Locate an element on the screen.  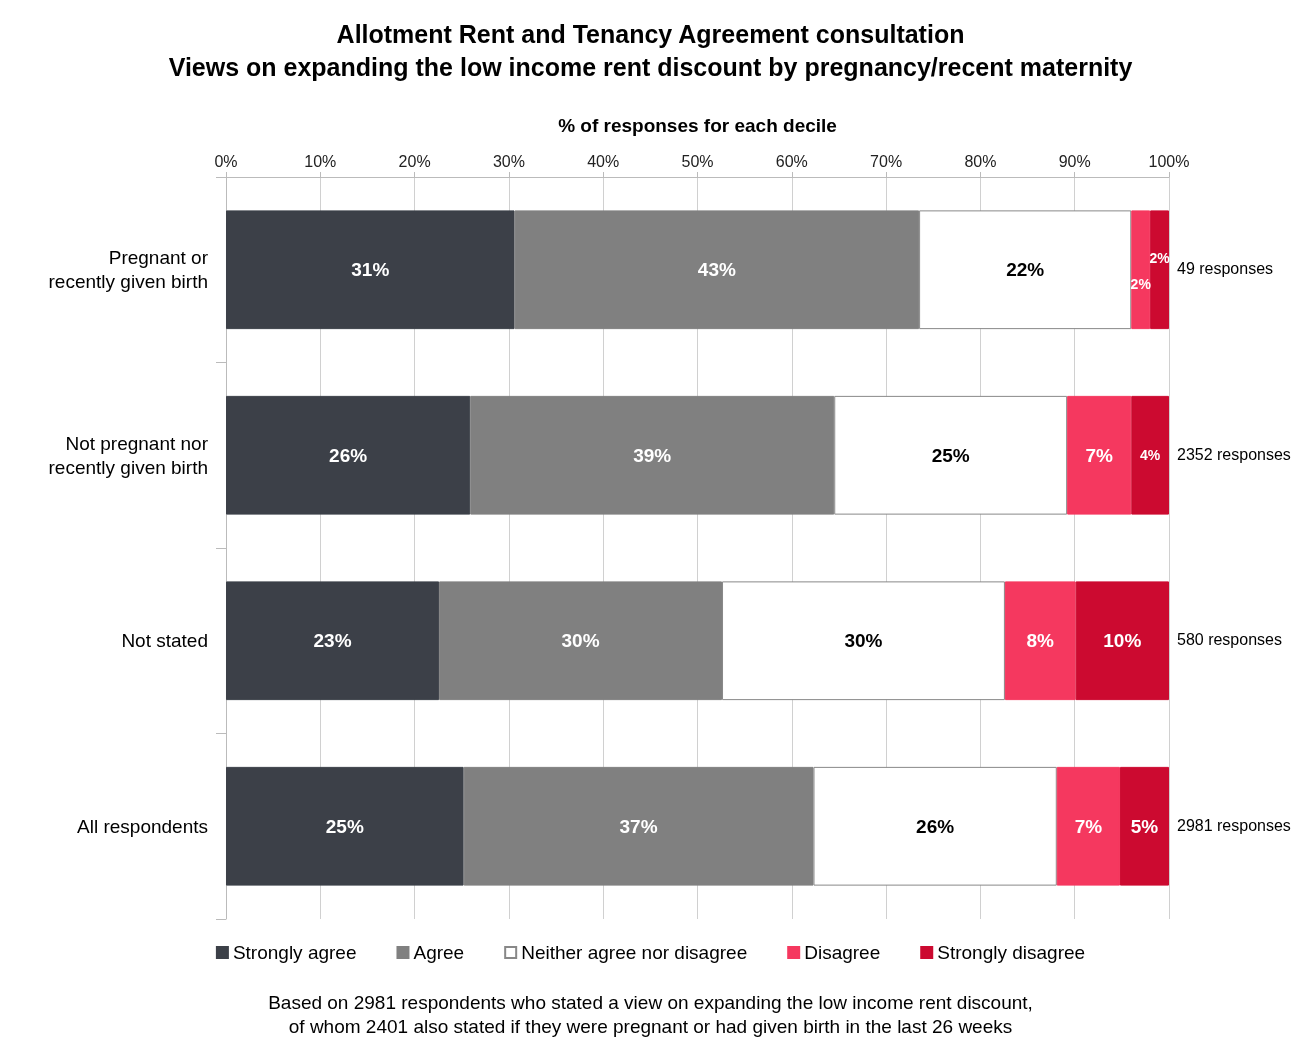
data-label: 8% is located at coordinates (1040, 641).